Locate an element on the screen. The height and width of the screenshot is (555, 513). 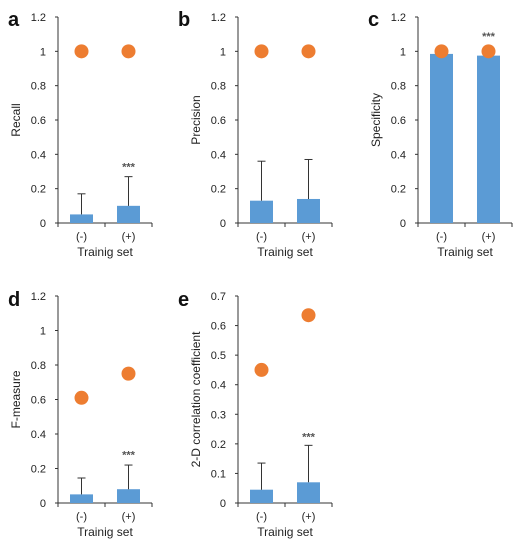
panel-d-x-tick-label: (+) is located at coordinates (129, 517).